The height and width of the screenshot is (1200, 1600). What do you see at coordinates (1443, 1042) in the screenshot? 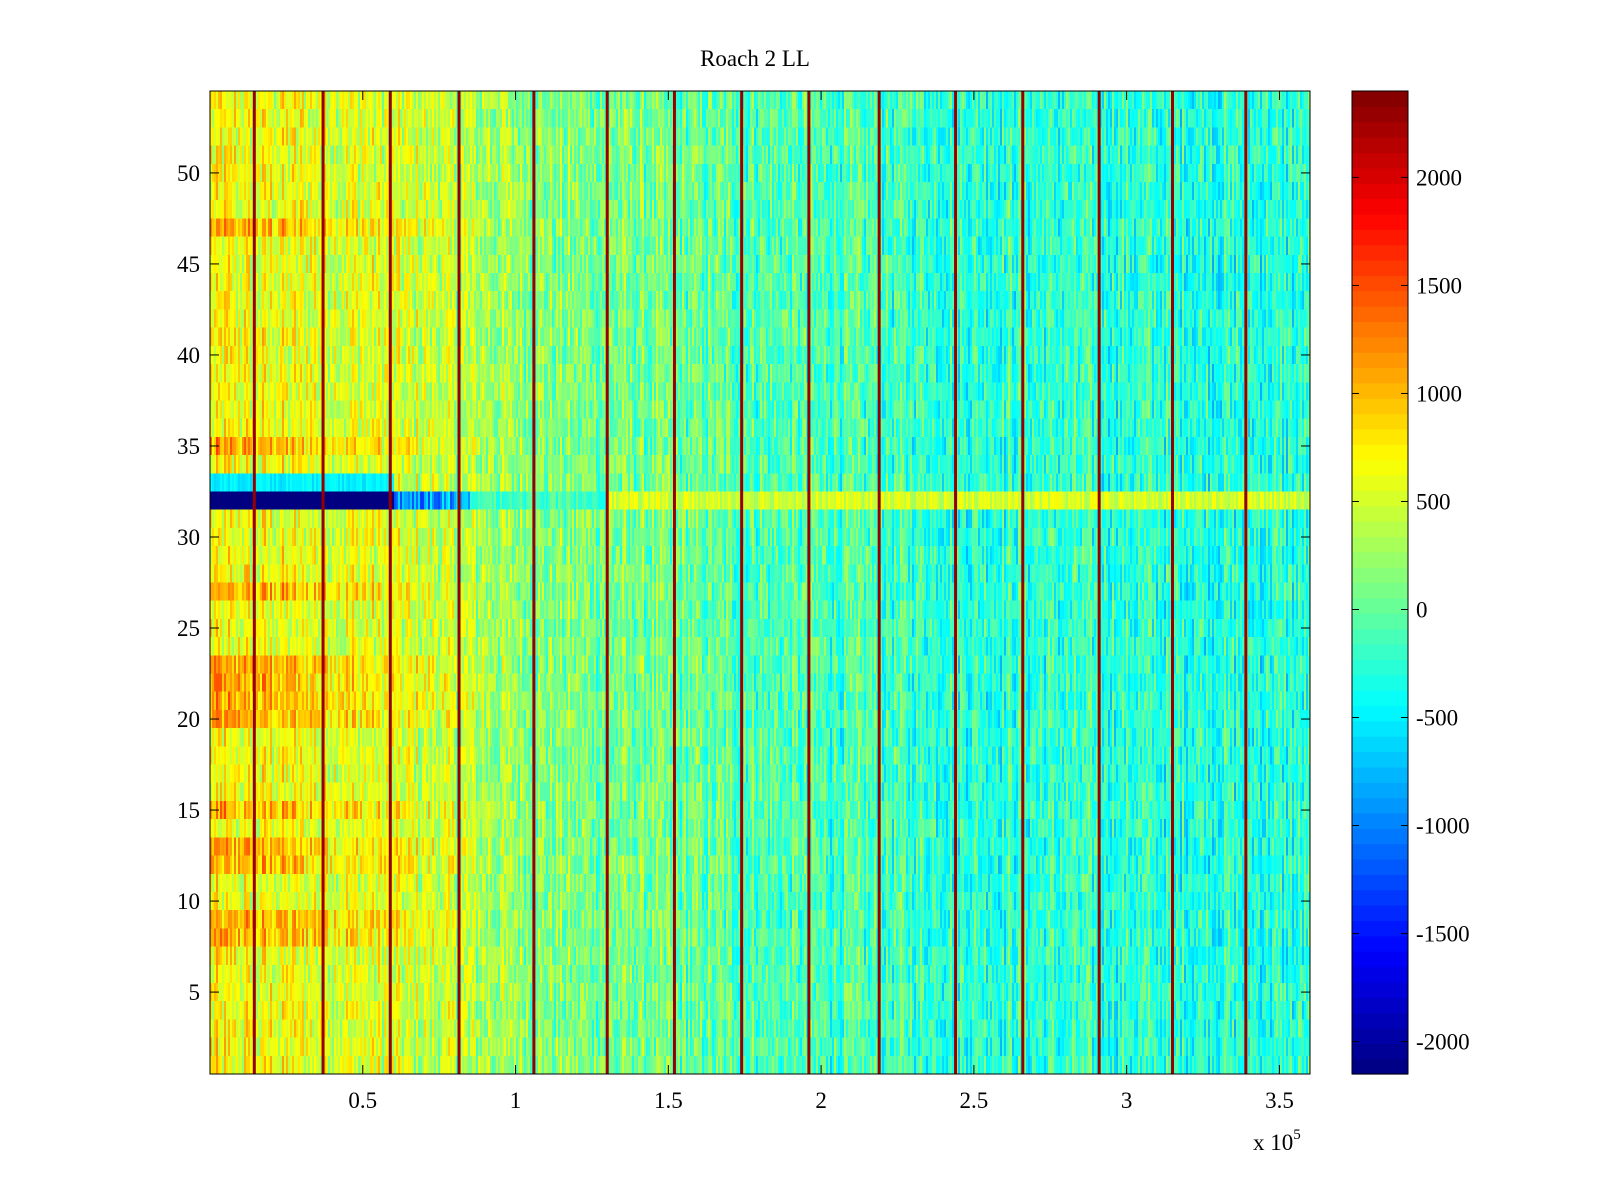
I see `colorbar-tick-label: -2000` at bounding box center [1443, 1042].